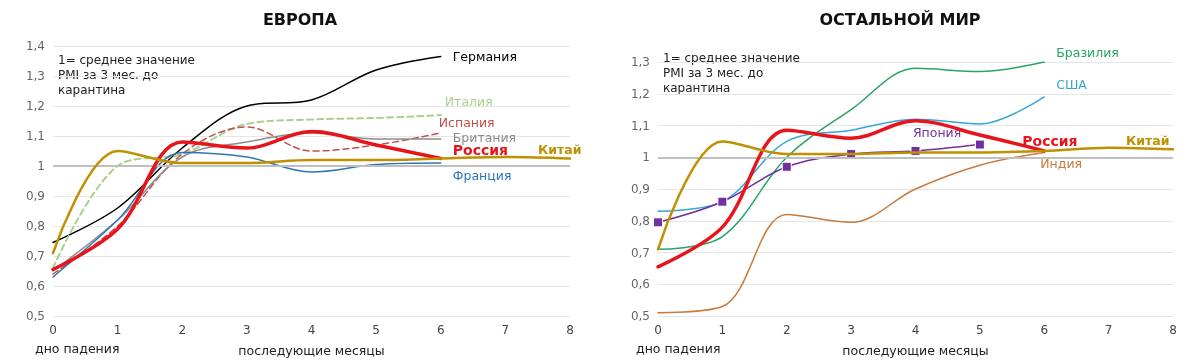 The width and height of the screenshot is (1200, 364). What do you see at coordinates (1072, 85) in the screenshot?
I see `series-label: США` at bounding box center [1072, 85].